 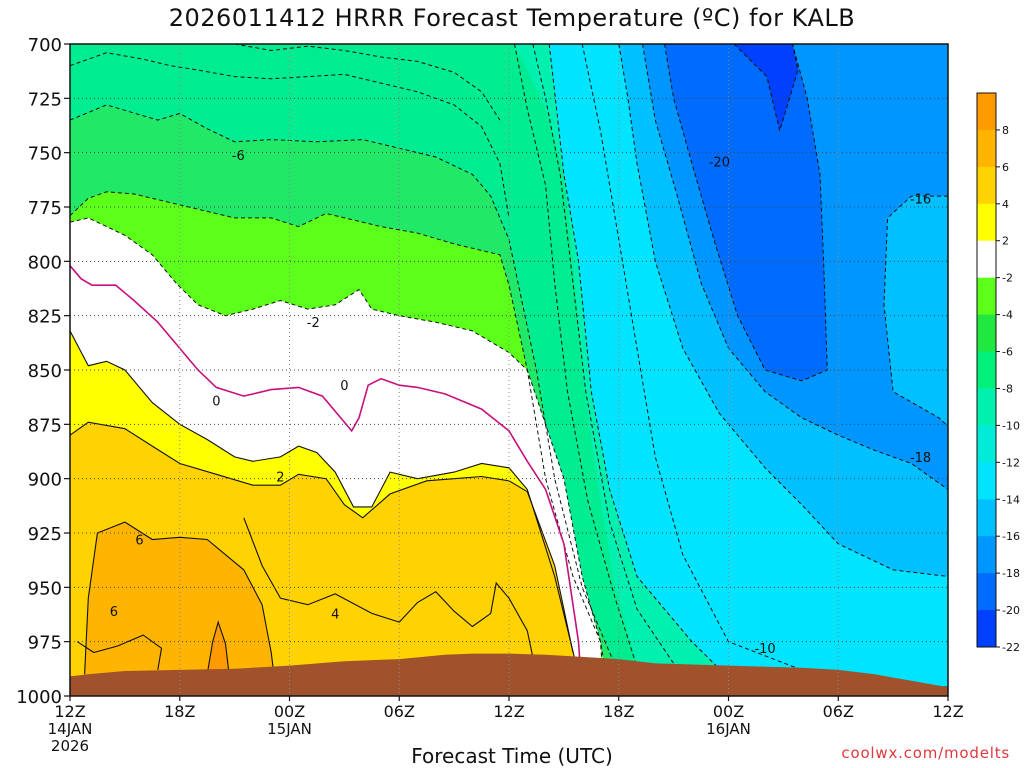 What do you see at coordinates (1005, 167) in the screenshot?
I see `colorbar-label: 6` at bounding box center [1005, 167].